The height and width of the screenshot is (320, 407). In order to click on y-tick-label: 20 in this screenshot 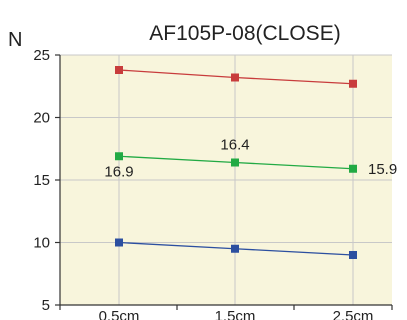, I will do `click(41, 118)`.